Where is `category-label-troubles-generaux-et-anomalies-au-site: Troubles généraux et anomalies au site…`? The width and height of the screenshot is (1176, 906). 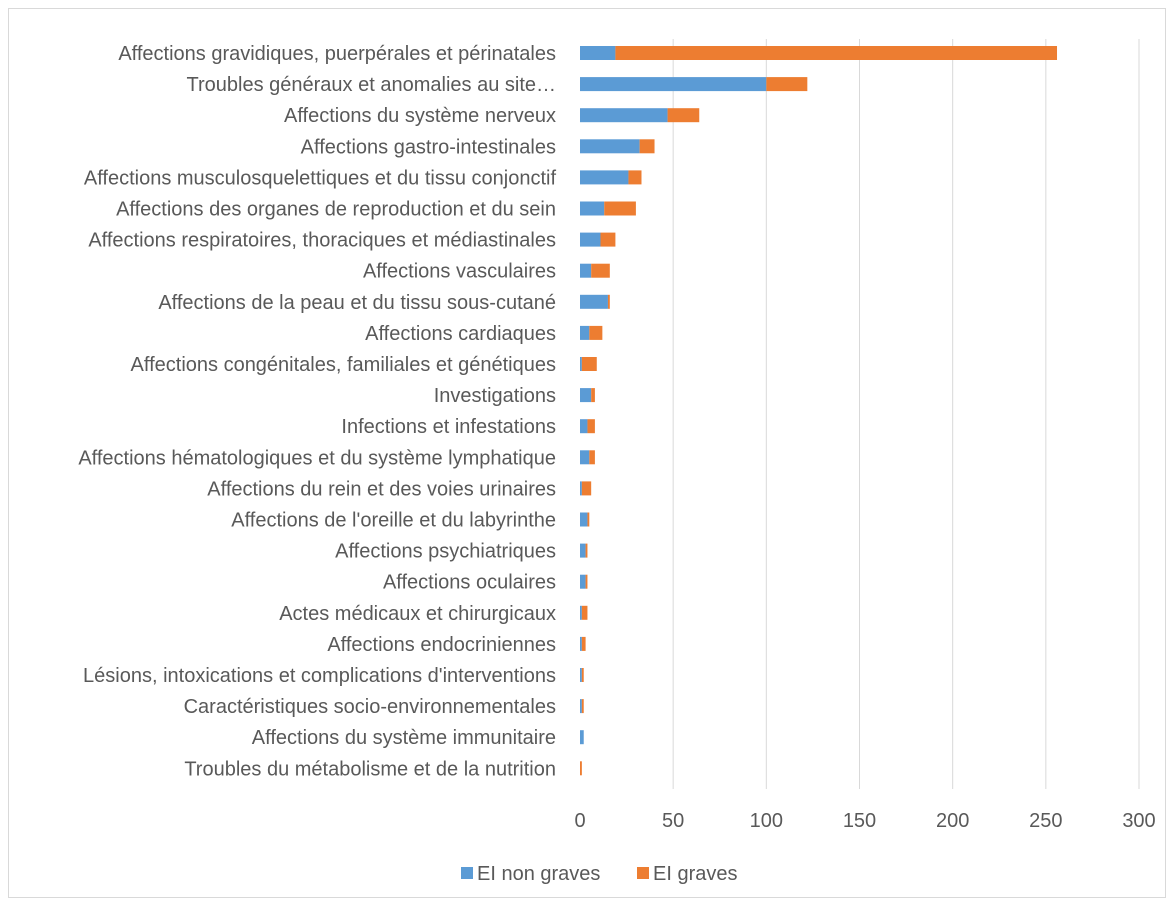
category-label-troubles-generaux-et-anomalies-au-site: Troubles généraux et anomalies au site… is located at coordinates (371, 85).